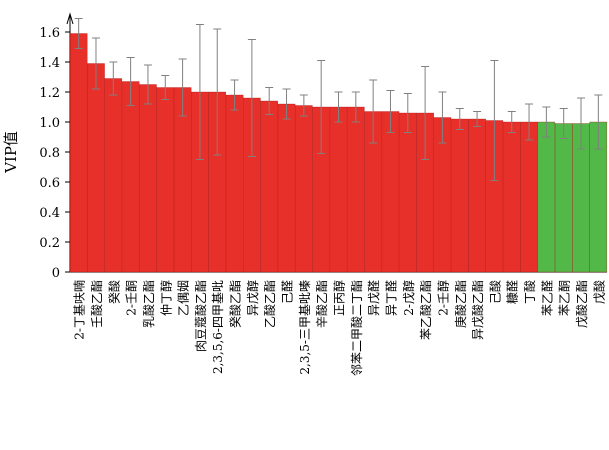 The width and height of the screenshot is (609, 450). What do you see at coordinates (269, 304) in the screenshot?
I see `category-label: 乙酸乙酯` at bounding box center [269, 304].